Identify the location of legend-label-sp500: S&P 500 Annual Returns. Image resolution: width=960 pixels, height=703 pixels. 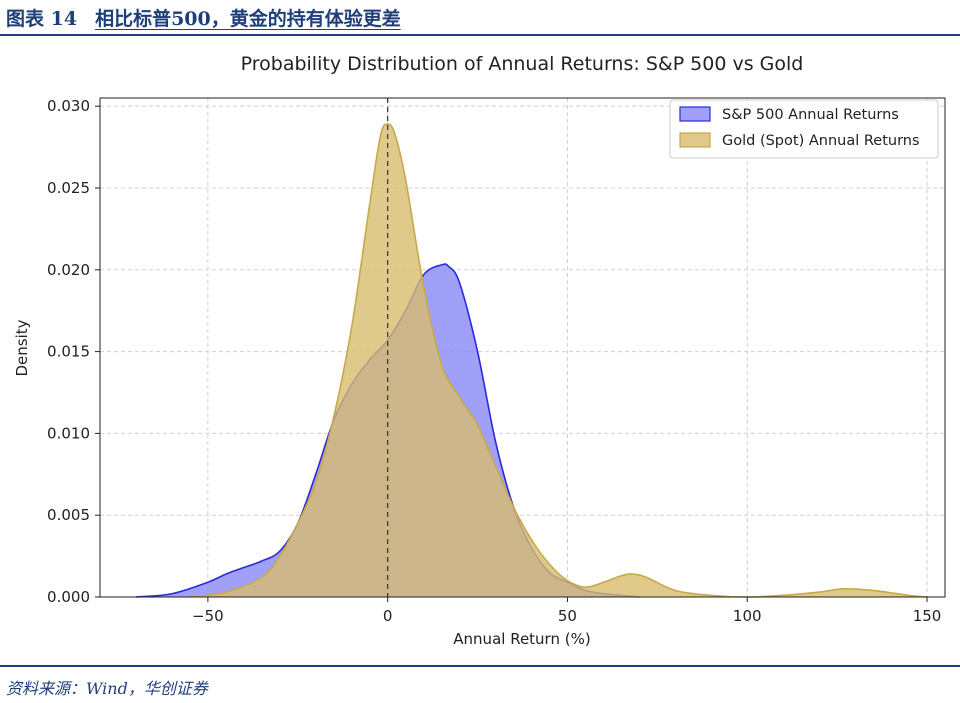
(810, 115).